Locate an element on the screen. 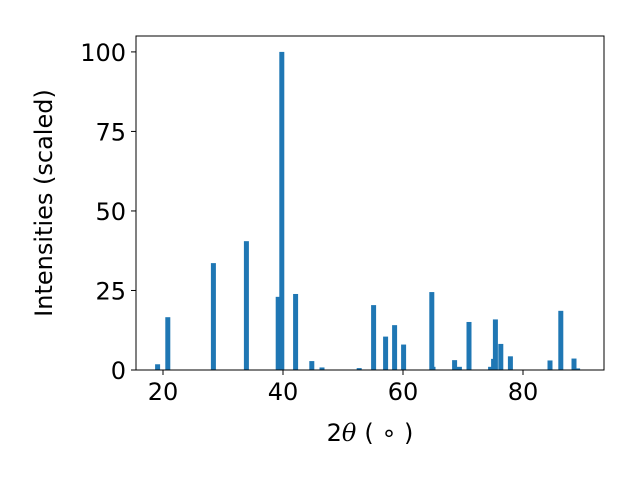 The height and width of the screenshot is (480, 640). y-tick-label: 25 is located at coordinates (110, 291).